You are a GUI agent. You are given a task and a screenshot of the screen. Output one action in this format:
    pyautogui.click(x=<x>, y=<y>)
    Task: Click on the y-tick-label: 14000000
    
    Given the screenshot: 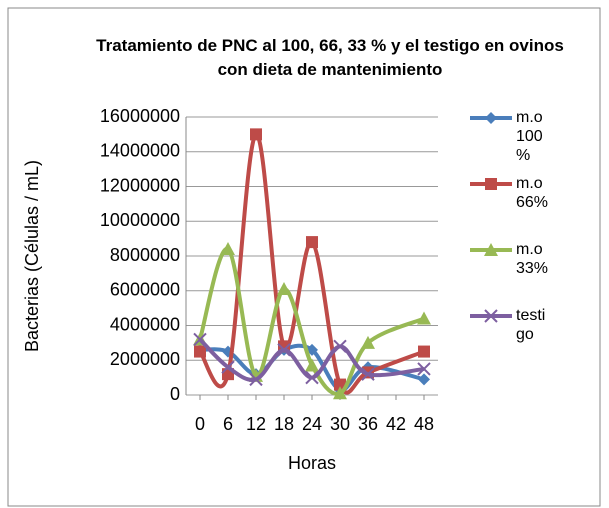 What is the action you would take?
    pyautogui.click(x=140, y=151)
    